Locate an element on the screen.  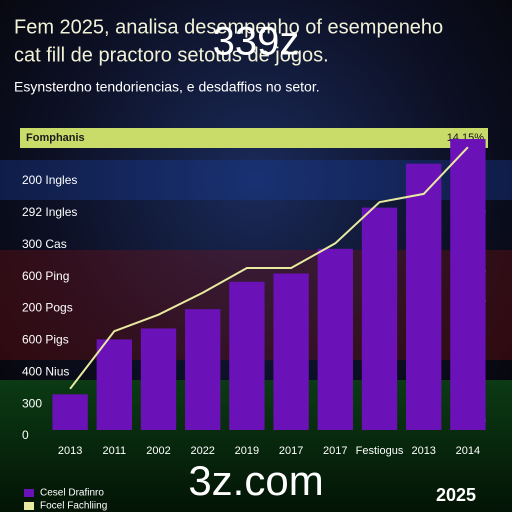
legend-label: Focel Fachliing is located at coordinates (73, 506).